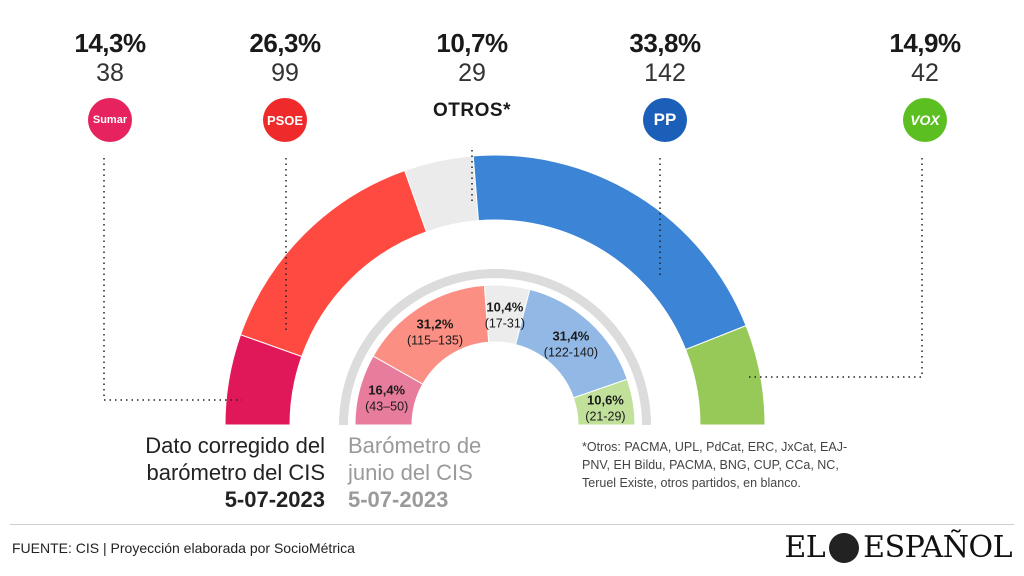 The image size is (1024, 576). Describe the element at coordinates (415, 445) in the screenshot. I see `caption-mid-line1: Barómetro de` at that location.